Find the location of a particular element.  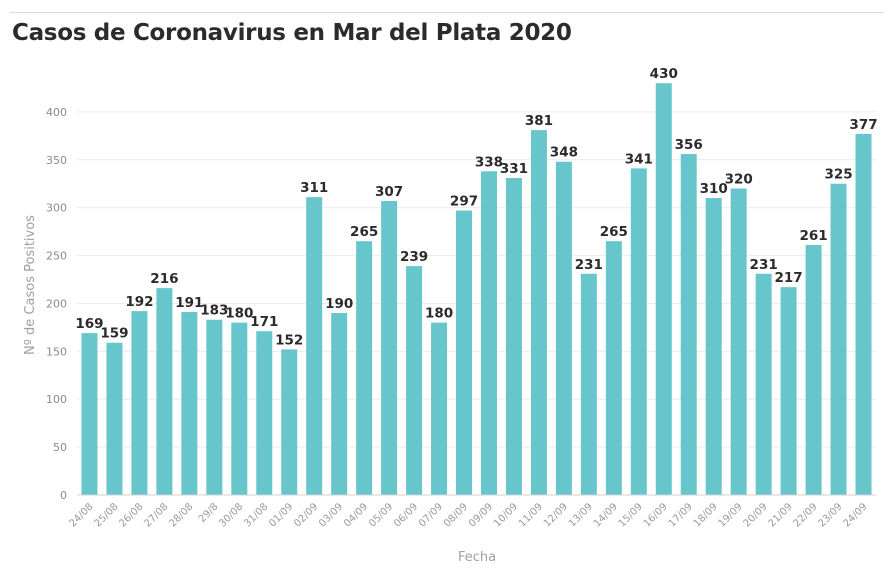

data-label: 377 is located at coordinates (863, 125).